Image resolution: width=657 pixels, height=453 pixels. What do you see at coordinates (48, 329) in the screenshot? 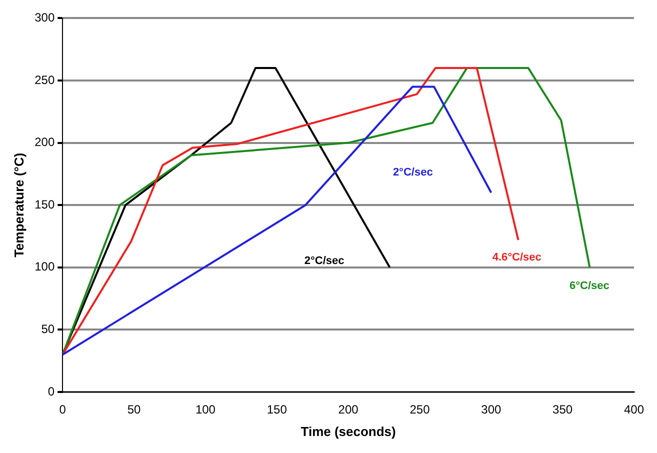
I see `y-tick-label: 50` at bounding box center [48, 329].